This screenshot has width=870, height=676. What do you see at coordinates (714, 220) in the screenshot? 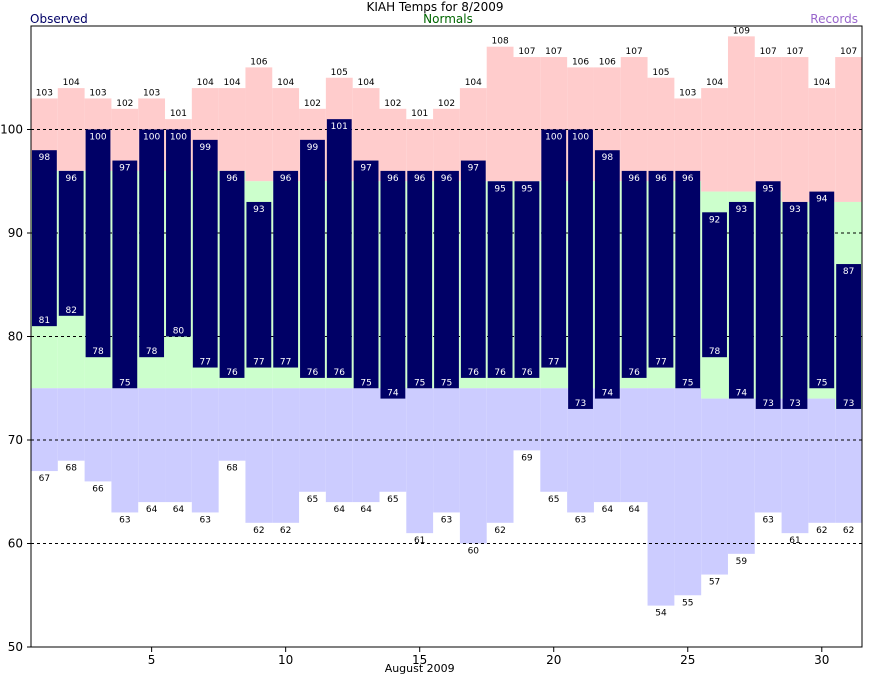
I see `observed-high-label: 92` at bounding box center [714, 220].